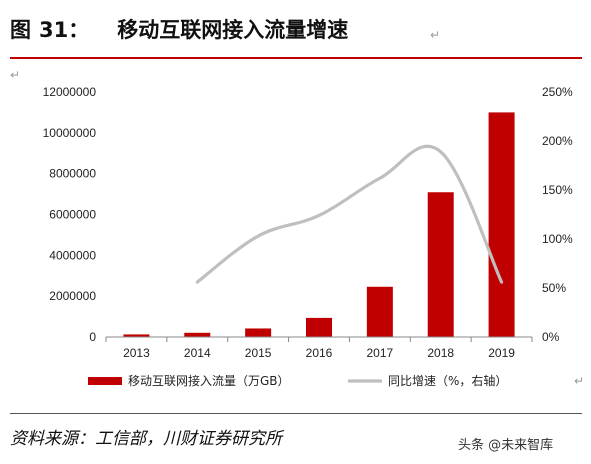 The width and height of the screenshot is (591, 464). Describe the element at coordinates (258, 332) in the screenshot. I see `bar-2015` at that location.